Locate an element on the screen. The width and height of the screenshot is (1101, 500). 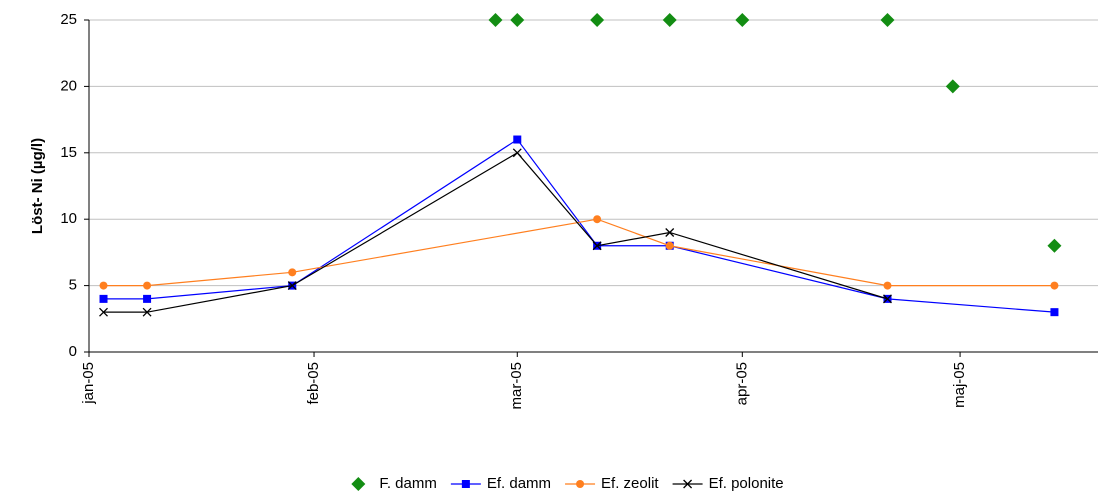
legend-item: Ef. polonite is located at coordinates (728, 483).